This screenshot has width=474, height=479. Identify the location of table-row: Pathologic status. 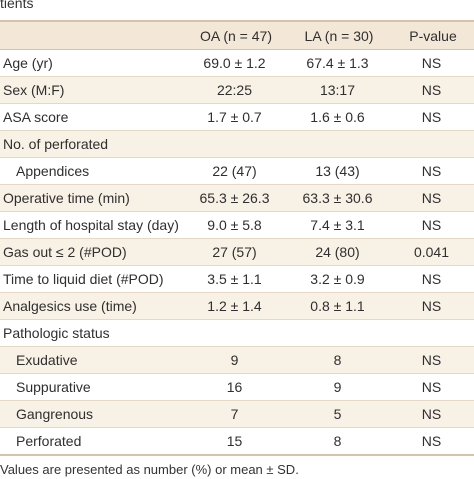
(237, 333).